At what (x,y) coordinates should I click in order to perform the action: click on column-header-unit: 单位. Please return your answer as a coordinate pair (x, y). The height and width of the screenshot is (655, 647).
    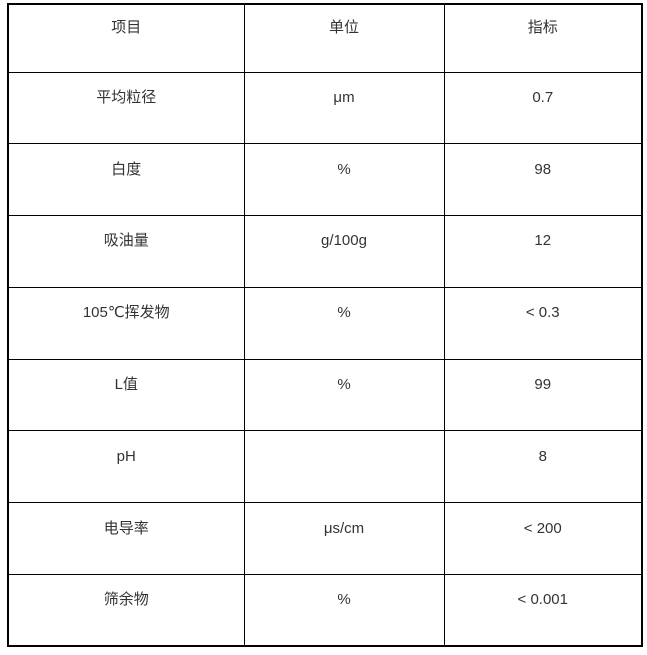
    Looking at the image, I should click on (344, 38).